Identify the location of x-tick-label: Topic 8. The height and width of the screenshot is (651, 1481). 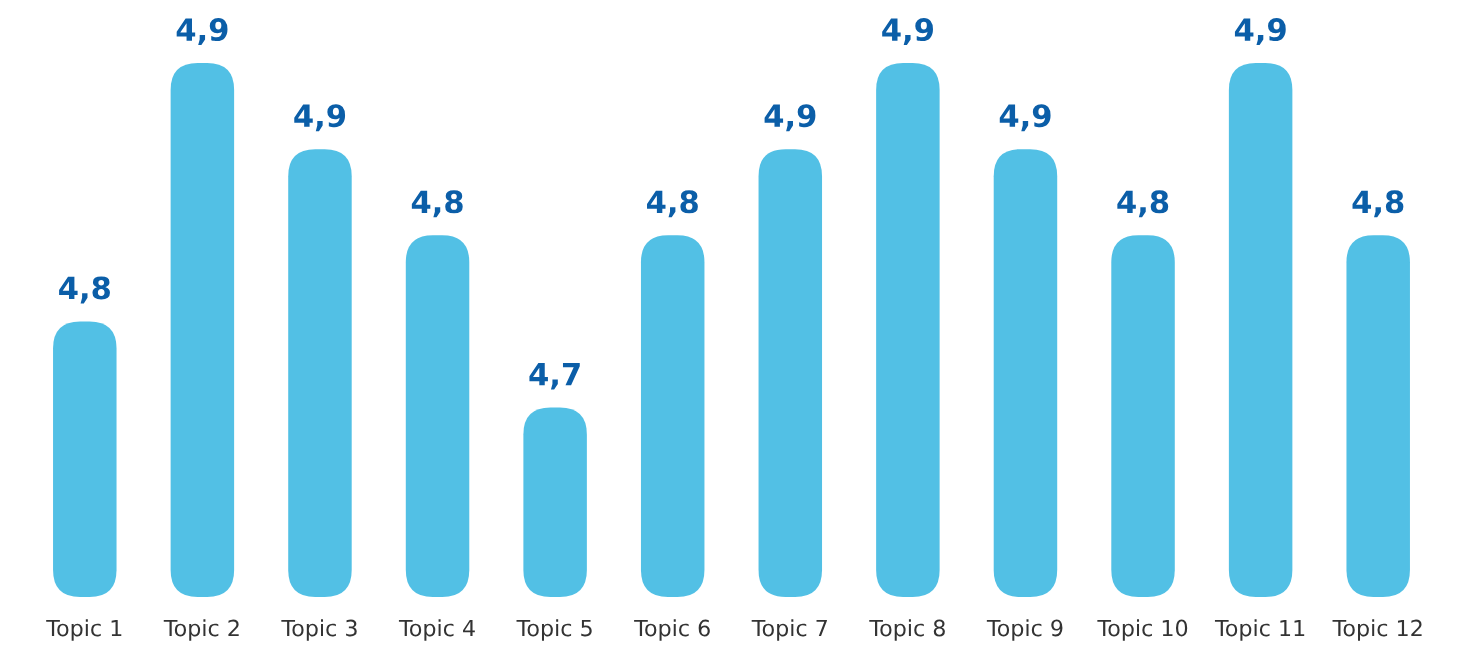
(907, 630).